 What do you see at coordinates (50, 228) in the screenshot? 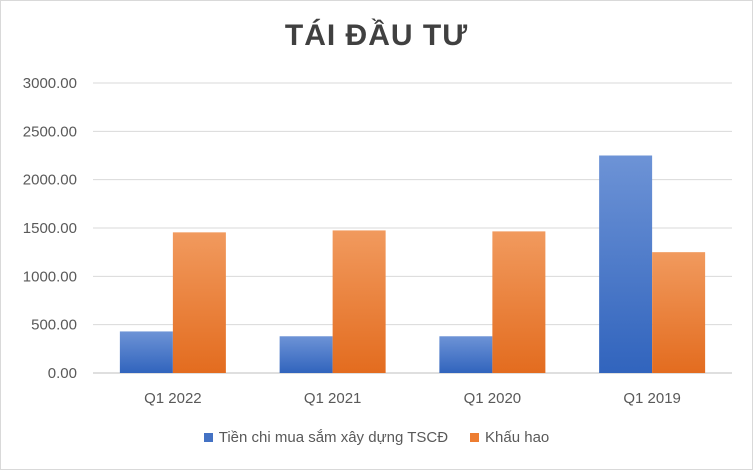
I see `y-tick-label: 1500.00` at bounding box center [50, 228].